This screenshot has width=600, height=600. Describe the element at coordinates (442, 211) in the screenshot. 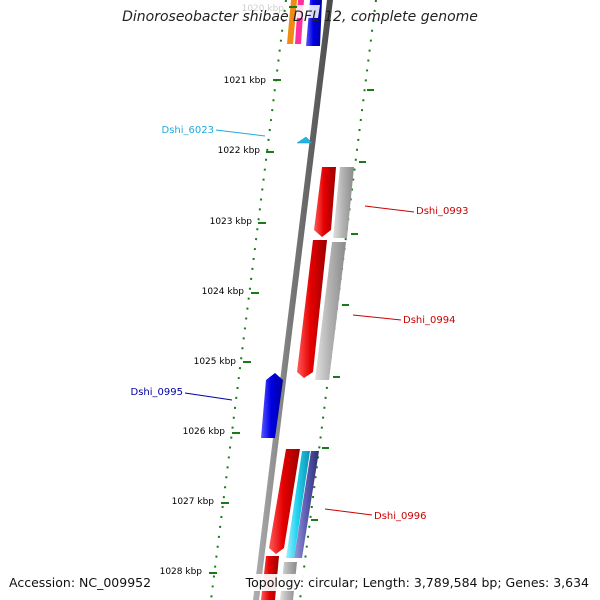

I see `gene-label-dshi-0993: Dshi_0993` at that location.